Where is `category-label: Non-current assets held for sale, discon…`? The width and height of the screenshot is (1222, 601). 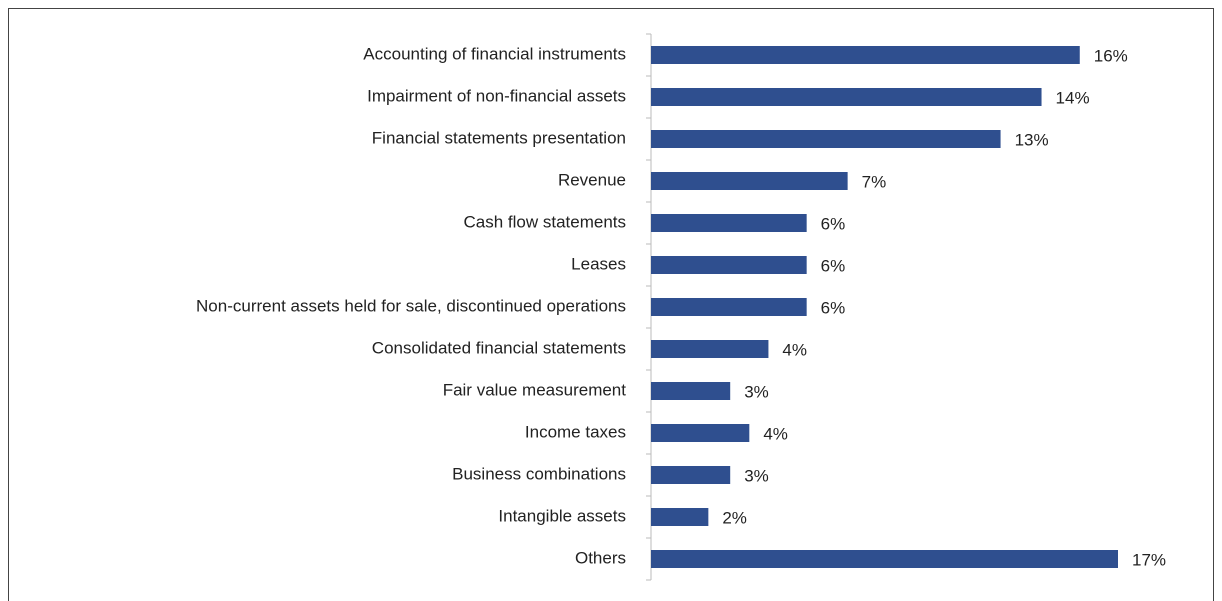 category-label: Non-current assets held for sale, discon… is located at coordinates (411, 305).